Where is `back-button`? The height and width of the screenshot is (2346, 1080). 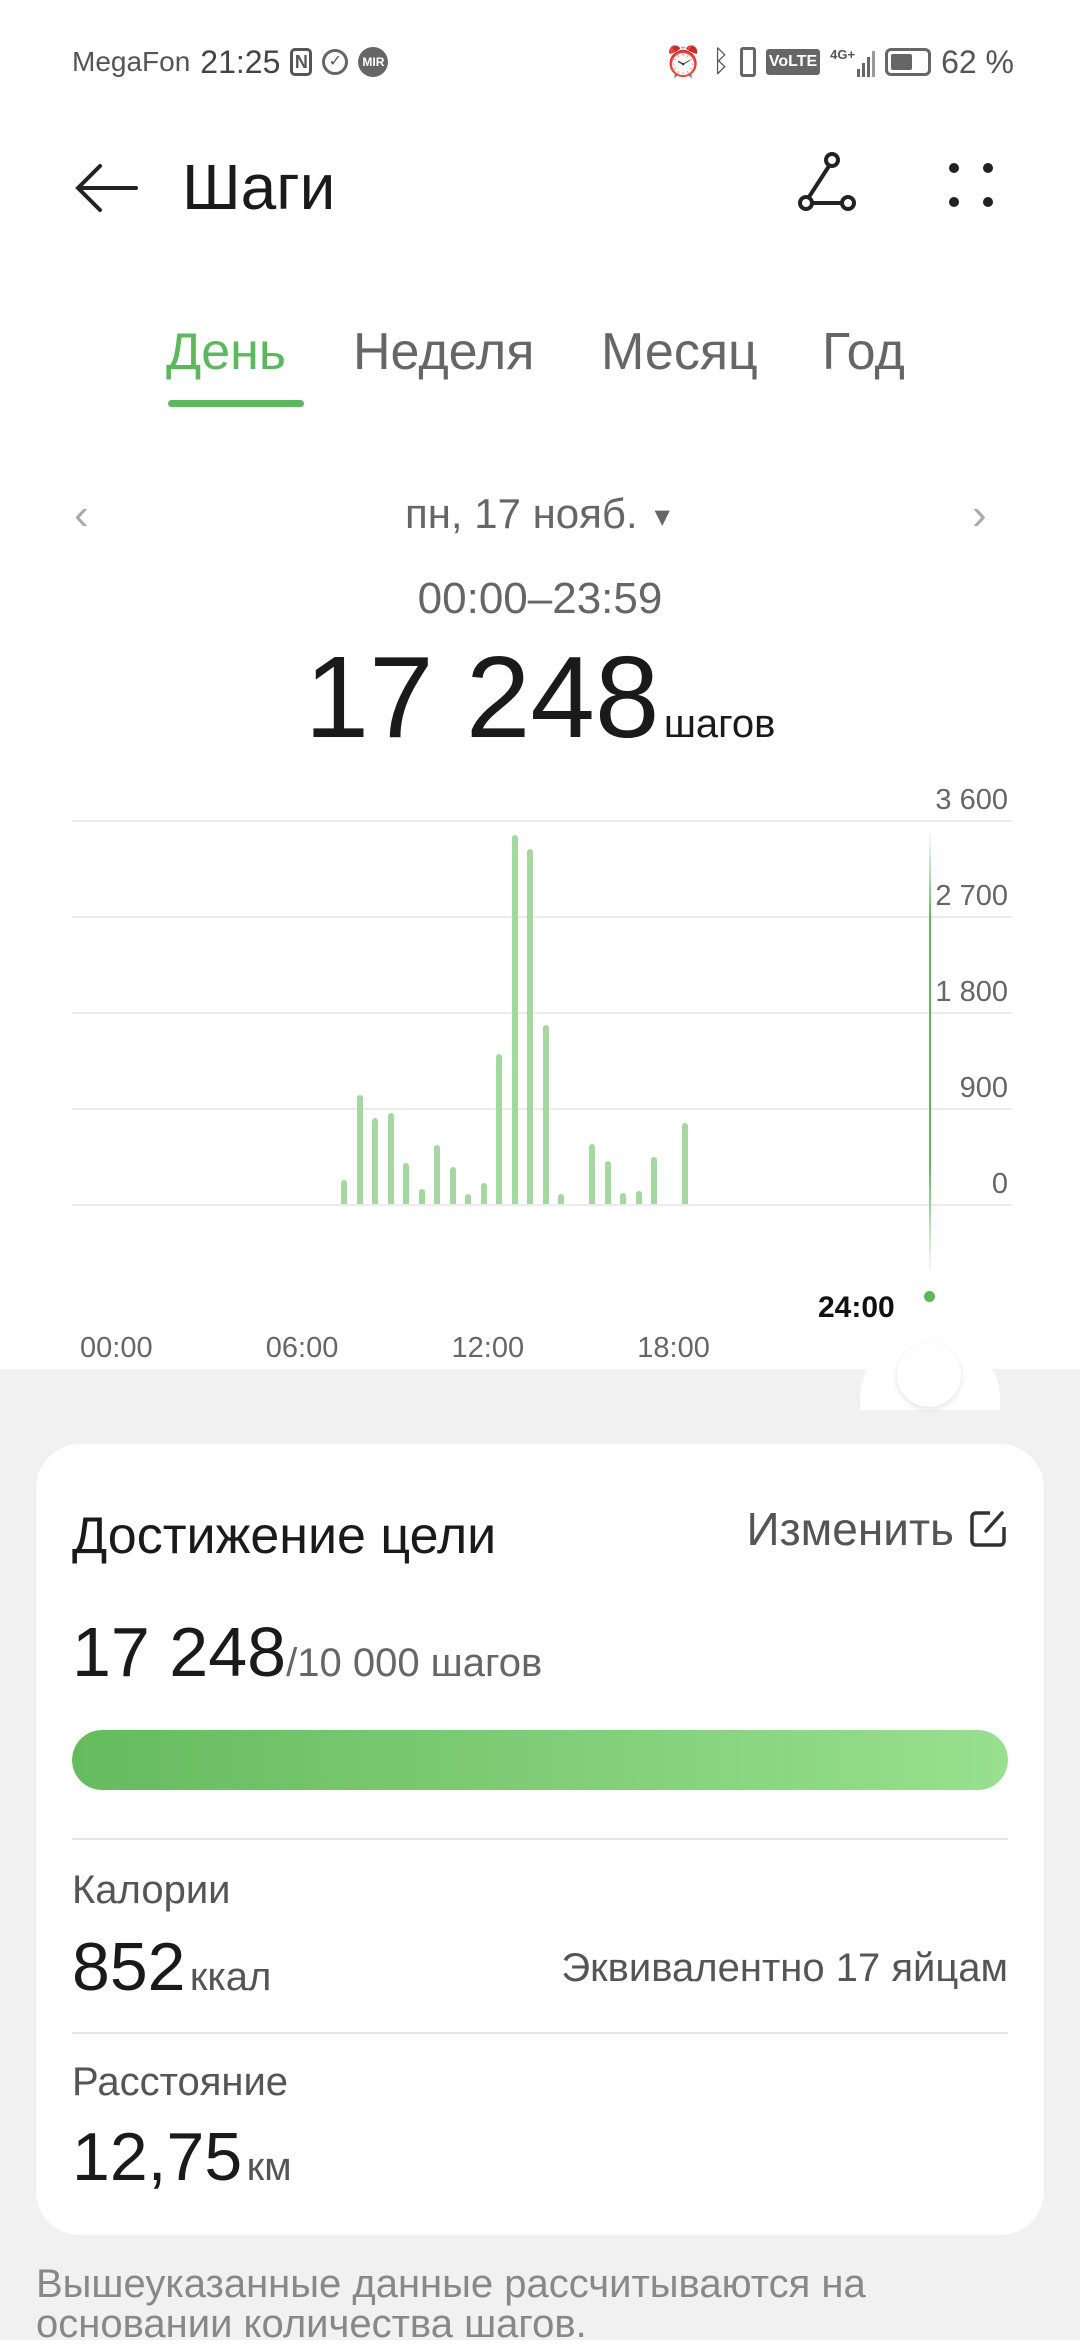 back-button is located at coordinates (105, 188).